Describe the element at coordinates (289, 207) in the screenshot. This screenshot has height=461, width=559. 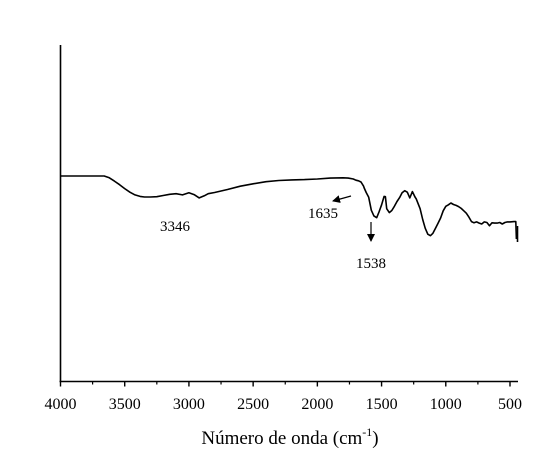
I see `series-line-spectrum` at that location.